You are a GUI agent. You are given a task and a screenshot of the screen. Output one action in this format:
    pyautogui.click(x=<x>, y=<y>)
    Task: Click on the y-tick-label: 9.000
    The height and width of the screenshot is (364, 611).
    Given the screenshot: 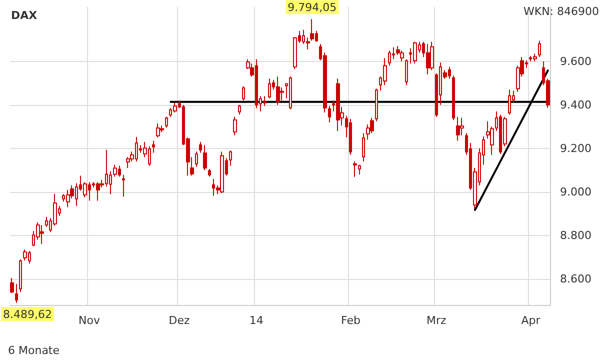 What is the action you would take?
    pyautogui.click(x=576, y=191)
    